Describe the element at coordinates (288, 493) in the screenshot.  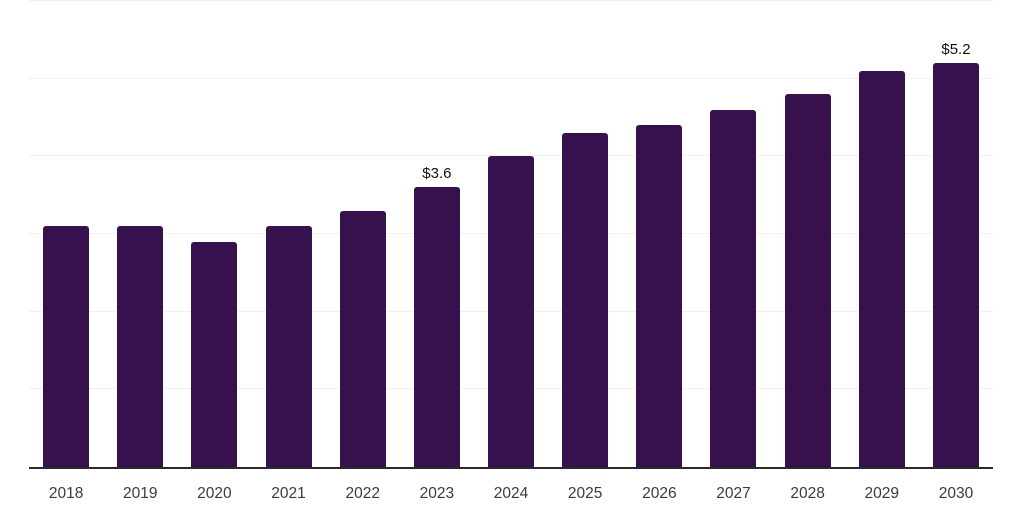
I see `x-tick-label: 2021` at that location.